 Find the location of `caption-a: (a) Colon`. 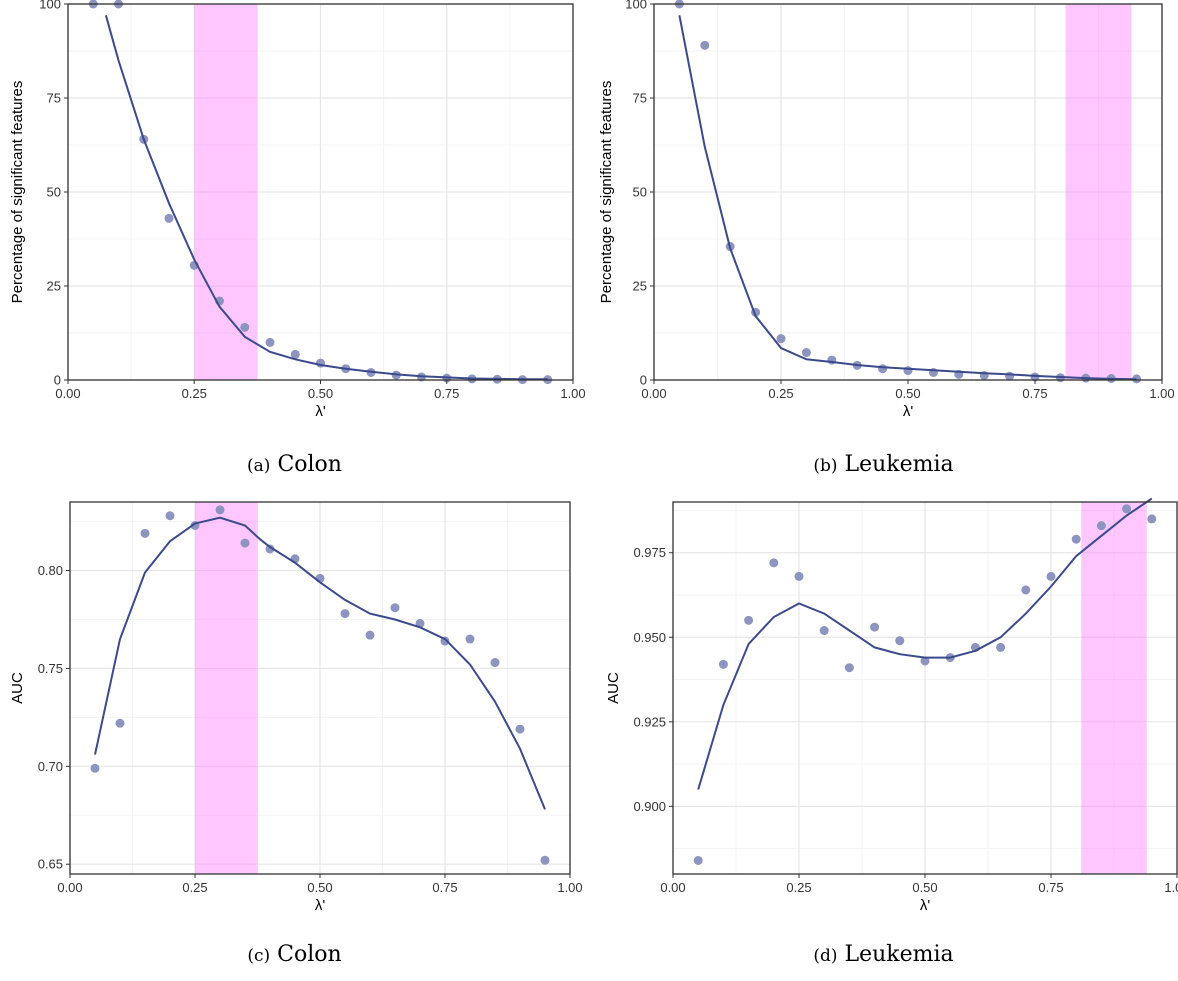

caption-a: (a) Colon is located at coordinates (294, 464).